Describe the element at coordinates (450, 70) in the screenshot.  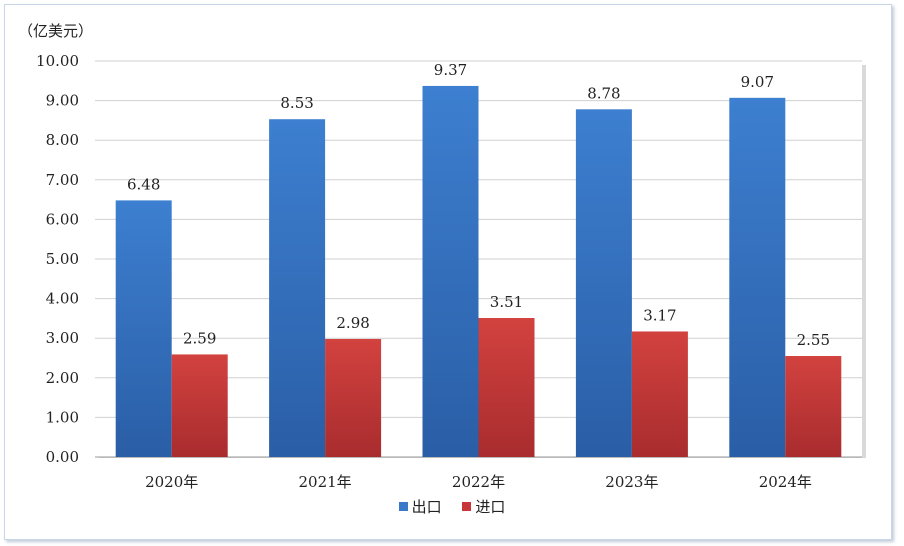
I see `data-label: 9.37` at that location.